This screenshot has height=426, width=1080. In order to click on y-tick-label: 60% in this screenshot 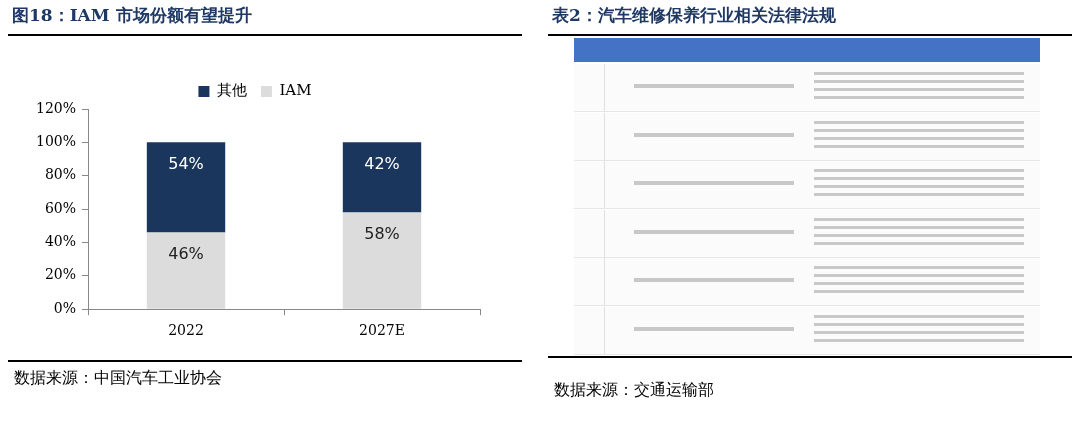, I will do `click(60, 207)`.